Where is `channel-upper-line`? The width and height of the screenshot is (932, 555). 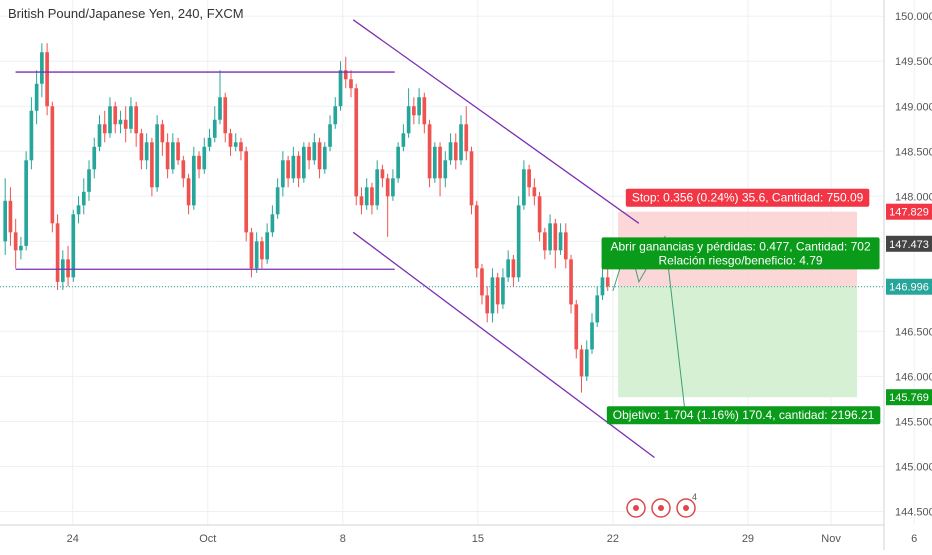 channel-upper-line is located at coordinates (496, 121).